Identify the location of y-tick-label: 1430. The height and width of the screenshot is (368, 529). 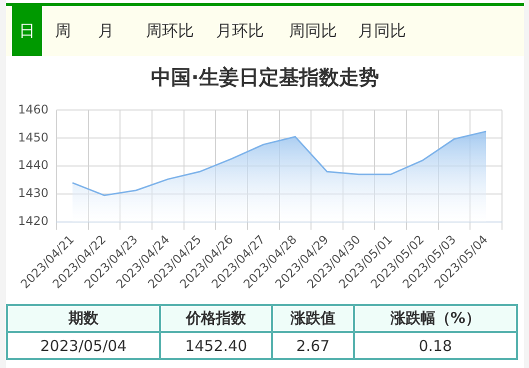
(33, 193).